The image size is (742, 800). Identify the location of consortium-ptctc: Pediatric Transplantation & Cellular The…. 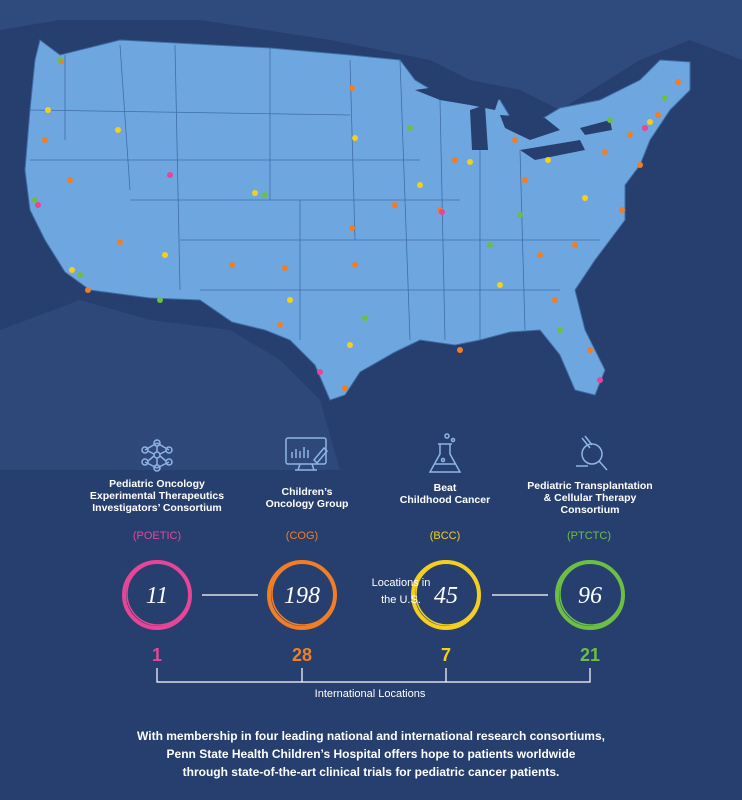
(590, 474).